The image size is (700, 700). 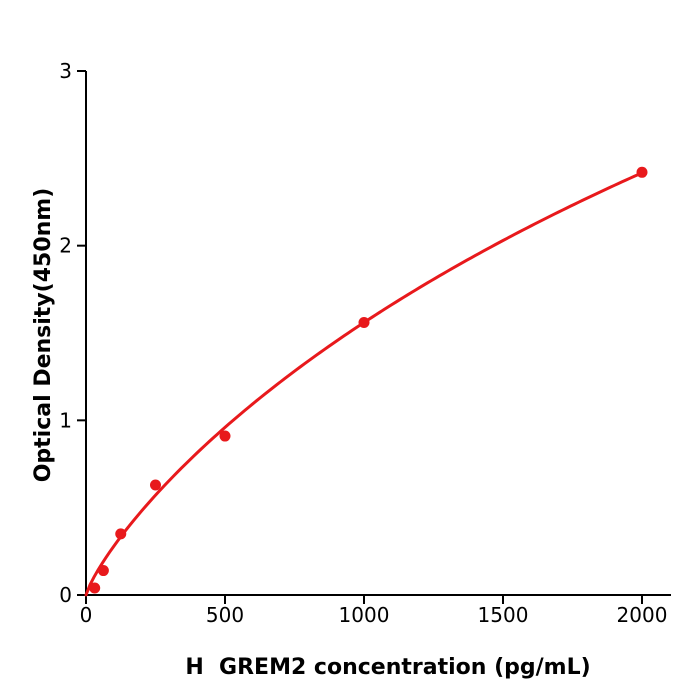 What do you see at coordinates (86, 615) in the screenshot?
I see `x-tick-label: 0` at bounding box center [86, 615].